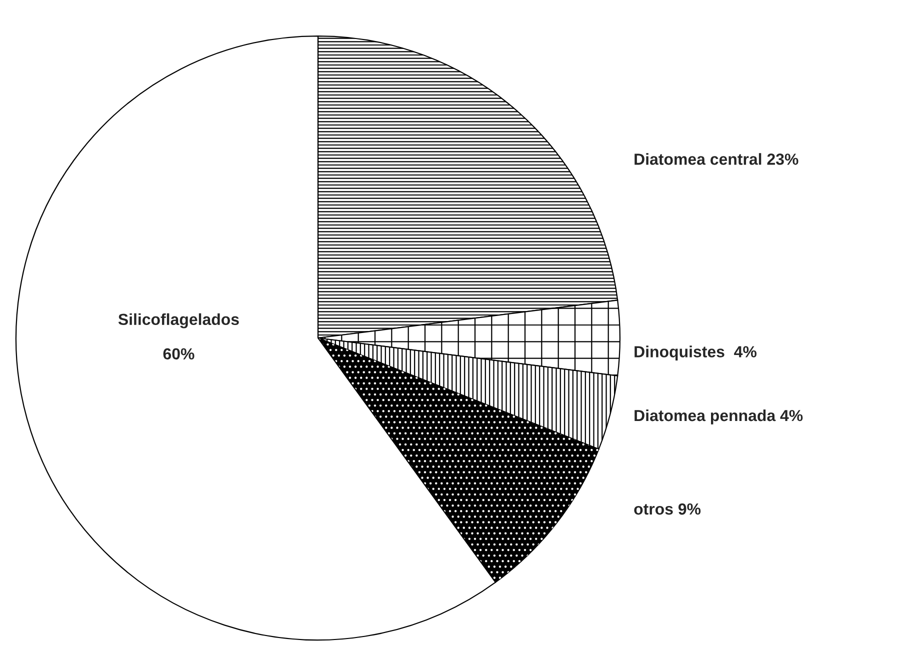 The width and height of the screenshot is (905, 661). What do you see at coordinates (667, 509) in the screenshot?
I see `slice-label: otros 9%` at bounding box center [667, 509].